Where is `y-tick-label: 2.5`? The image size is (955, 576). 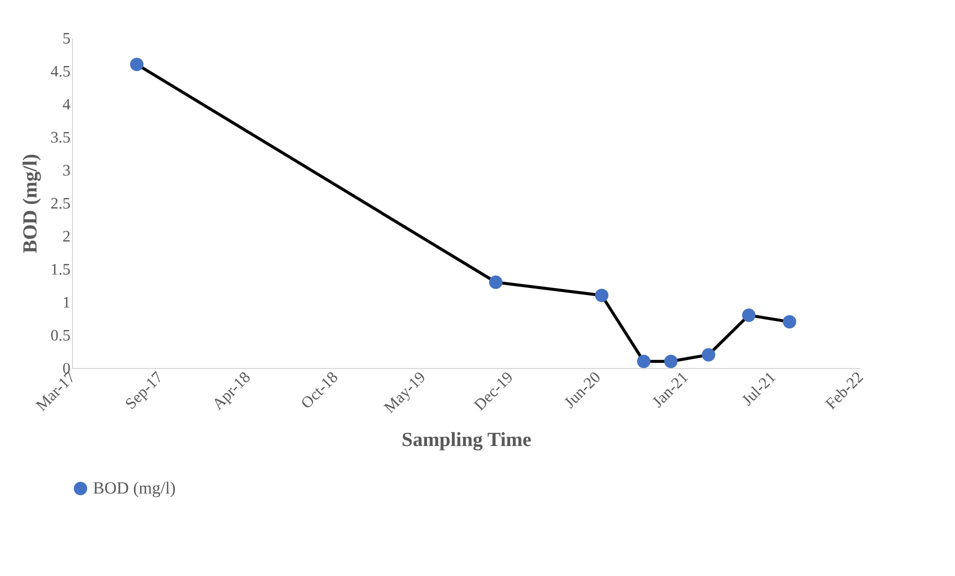
y-tick-label: 2.5 is located at coordinates (60, 204).